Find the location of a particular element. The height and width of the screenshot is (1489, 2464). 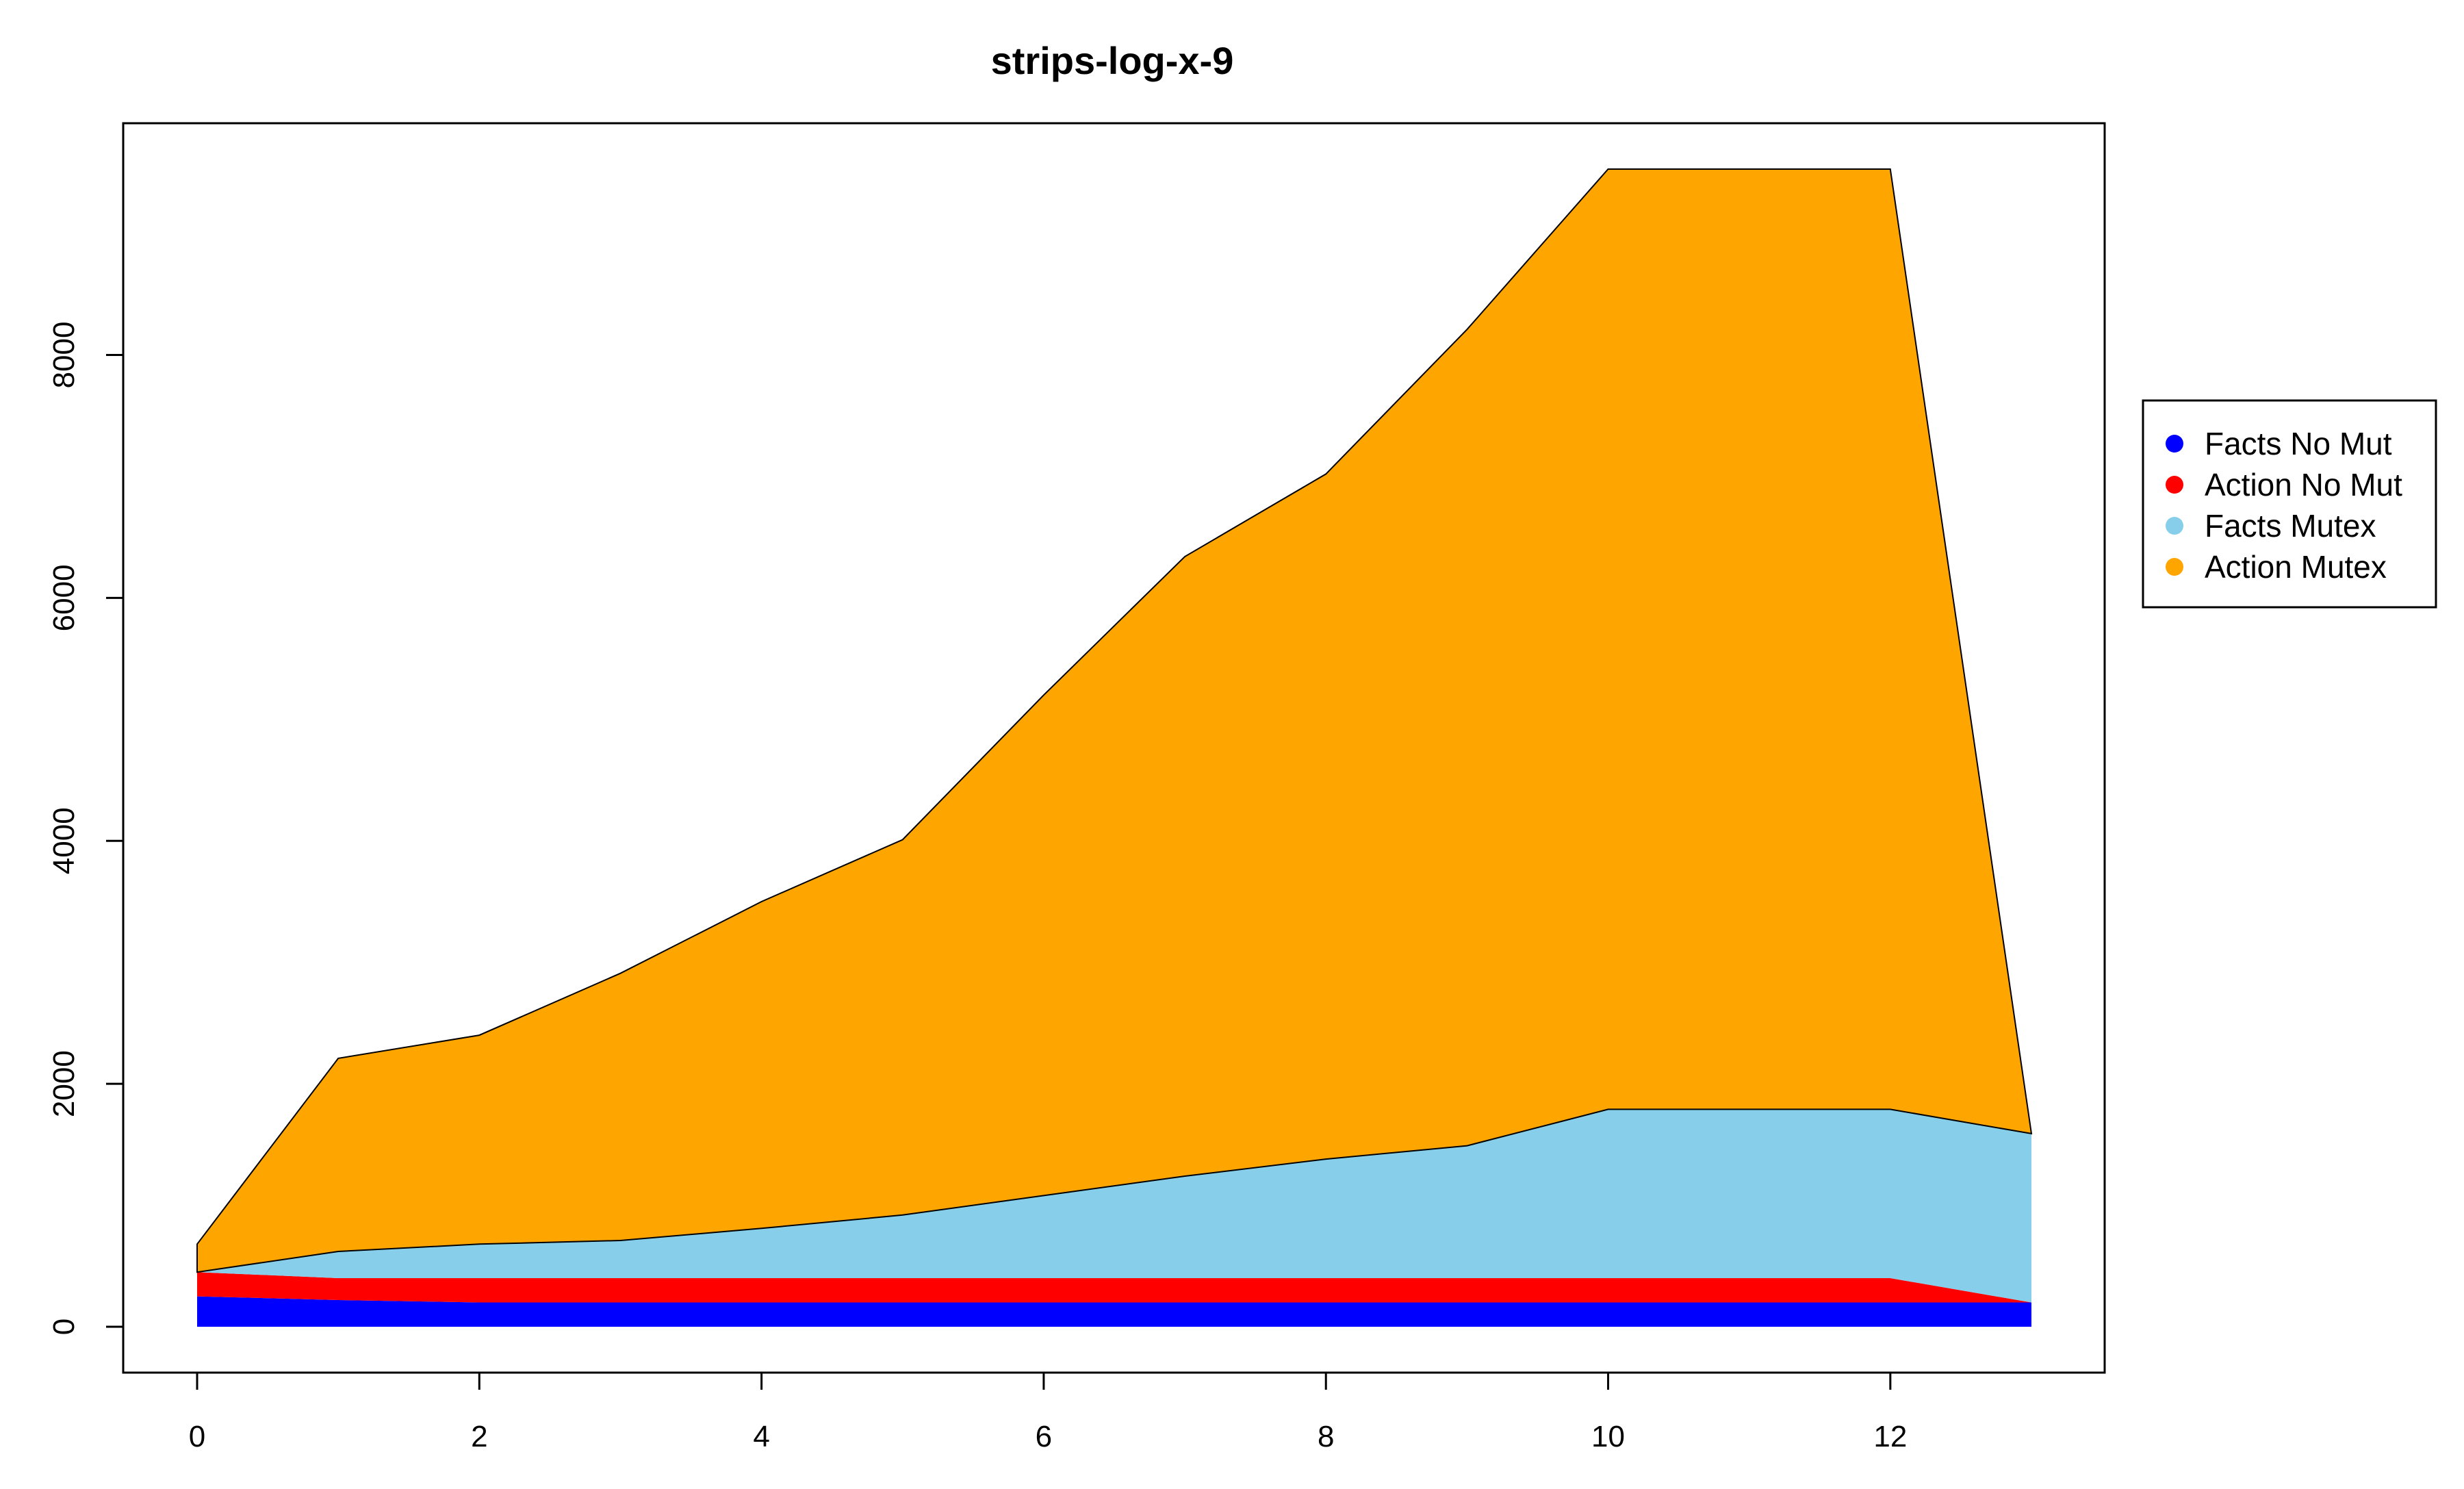

legend-label-action-no-mut: Action No Mut is located at coordinates (2303, 485).